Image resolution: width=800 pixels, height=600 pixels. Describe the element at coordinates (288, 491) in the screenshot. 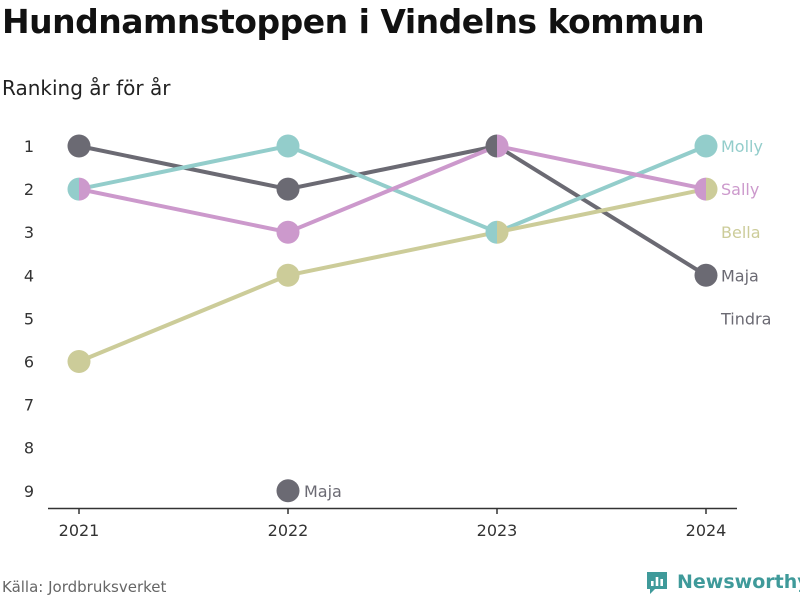

I see `annotation-point-maja` at that location.